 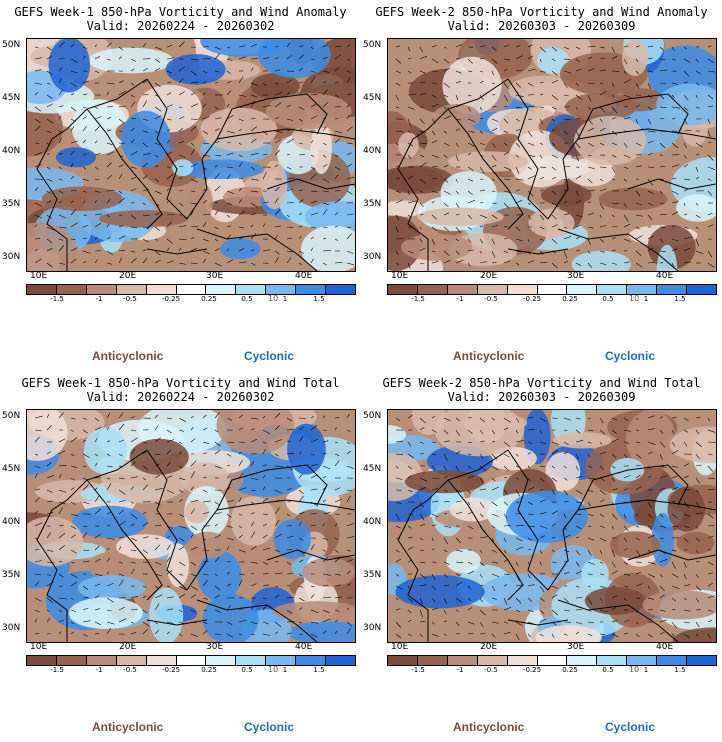 I want to click on coastline, so click(x=631, y=545).